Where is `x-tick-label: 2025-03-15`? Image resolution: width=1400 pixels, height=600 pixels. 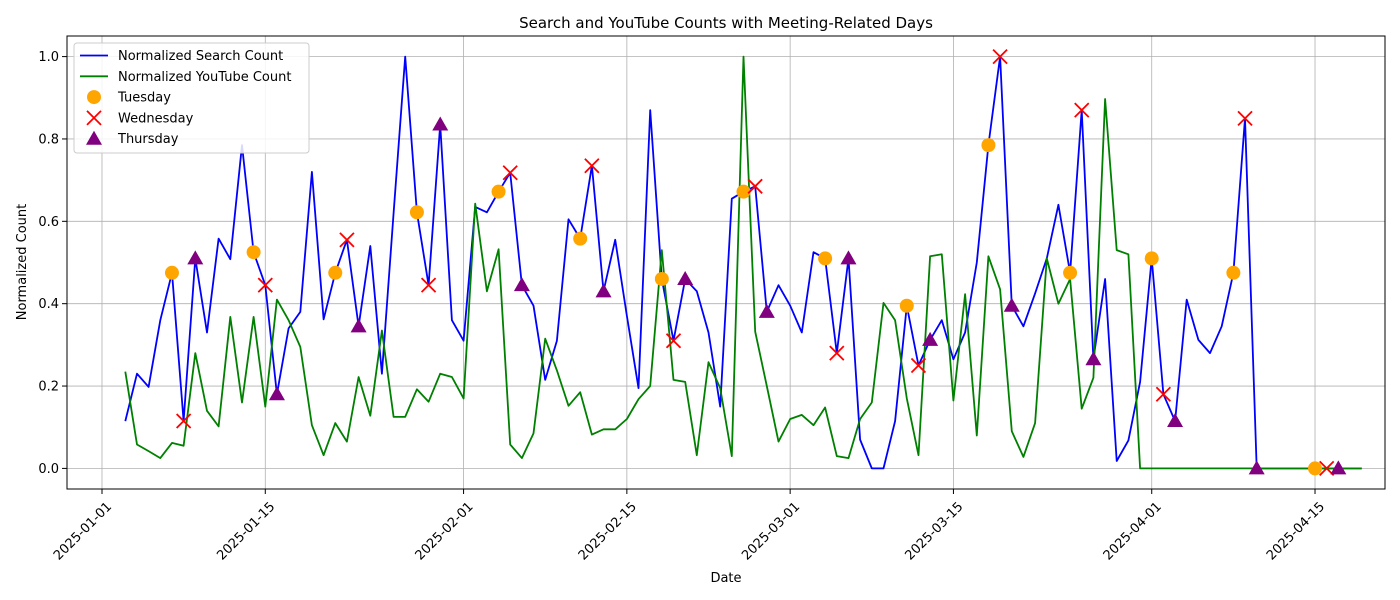
x-tick-label: 2025-03-15 is located at coordinates (934, 531).